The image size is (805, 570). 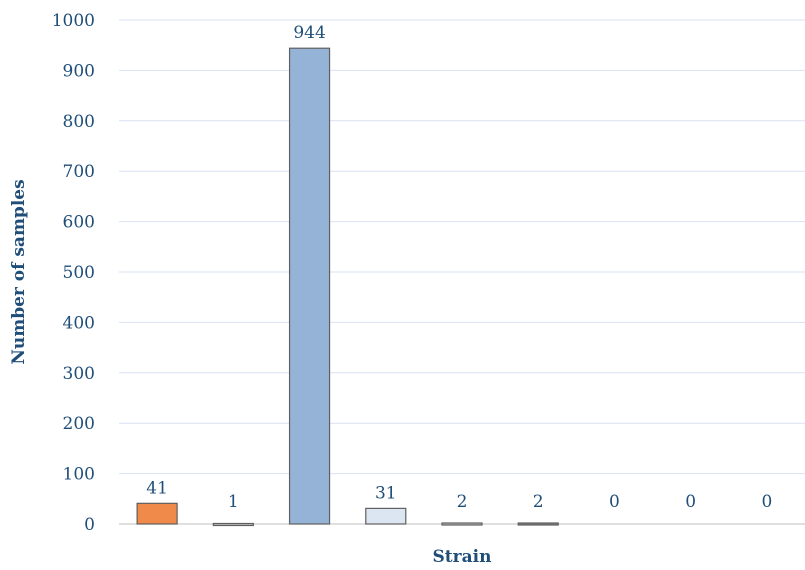 What do you see at coordinates (157, 488) in the screenshot?
I see `data-label: 41` at bounding box center [157, 488].